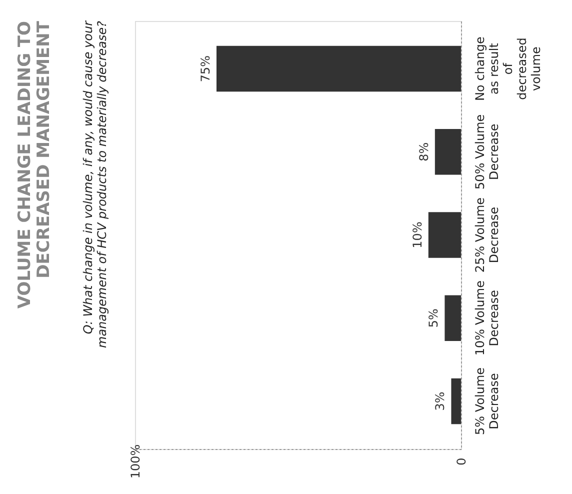  What do you see at coordinates (508, 68) in the screenshot?
I see `y-tick-label: No change as result of decreased volume` at bounding box center [508, 68].